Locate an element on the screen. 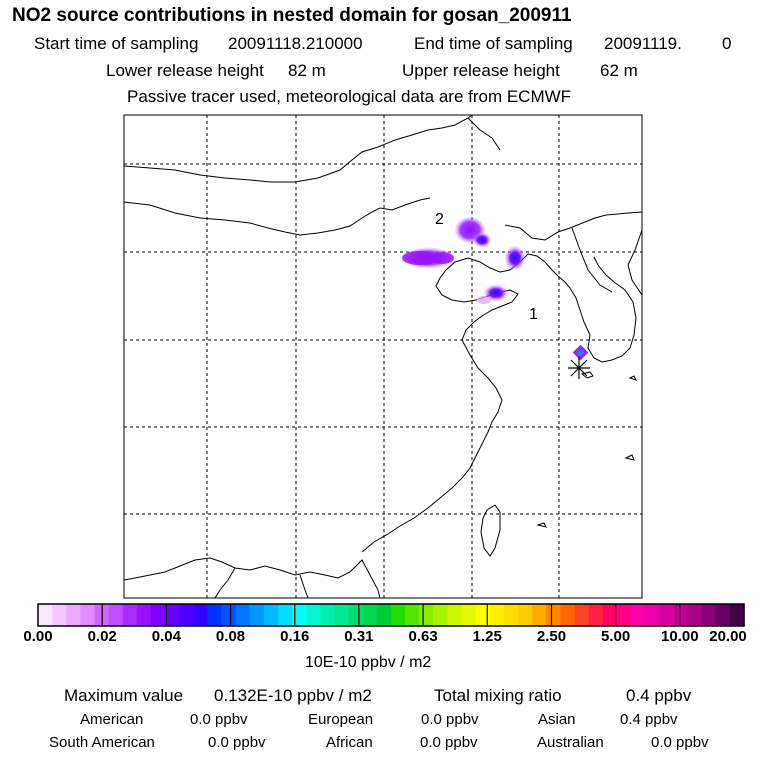  colorbar-tick-label: 20.00 is located at coordinates (728, 636).